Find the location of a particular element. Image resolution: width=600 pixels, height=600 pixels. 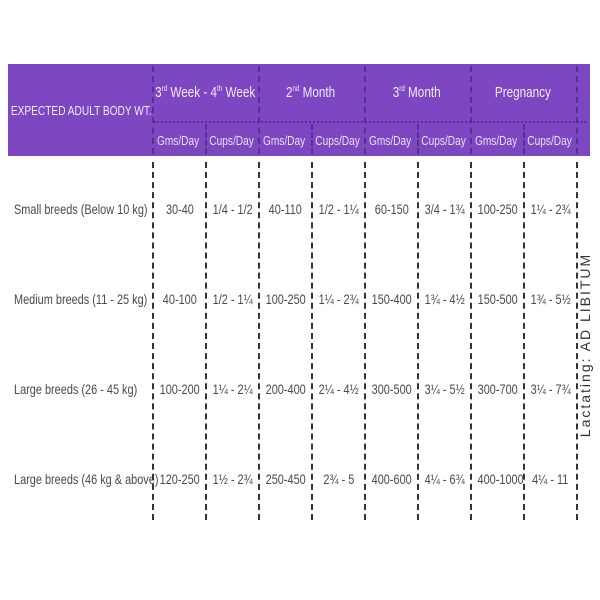

row-label: Large breeds (26 - 45 kg) is located at coordinates (76, 389).